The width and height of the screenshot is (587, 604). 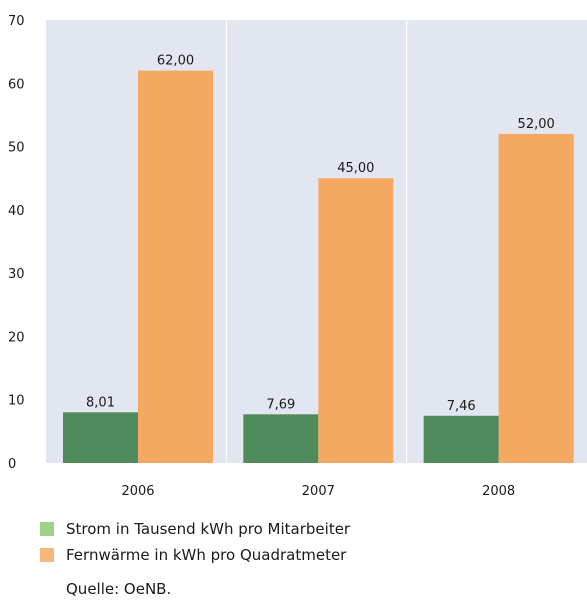 I want to click on legend-item-fernwaerme: Fernwärme in kWh pro Quadratmeter, so click(x=195, y=555).